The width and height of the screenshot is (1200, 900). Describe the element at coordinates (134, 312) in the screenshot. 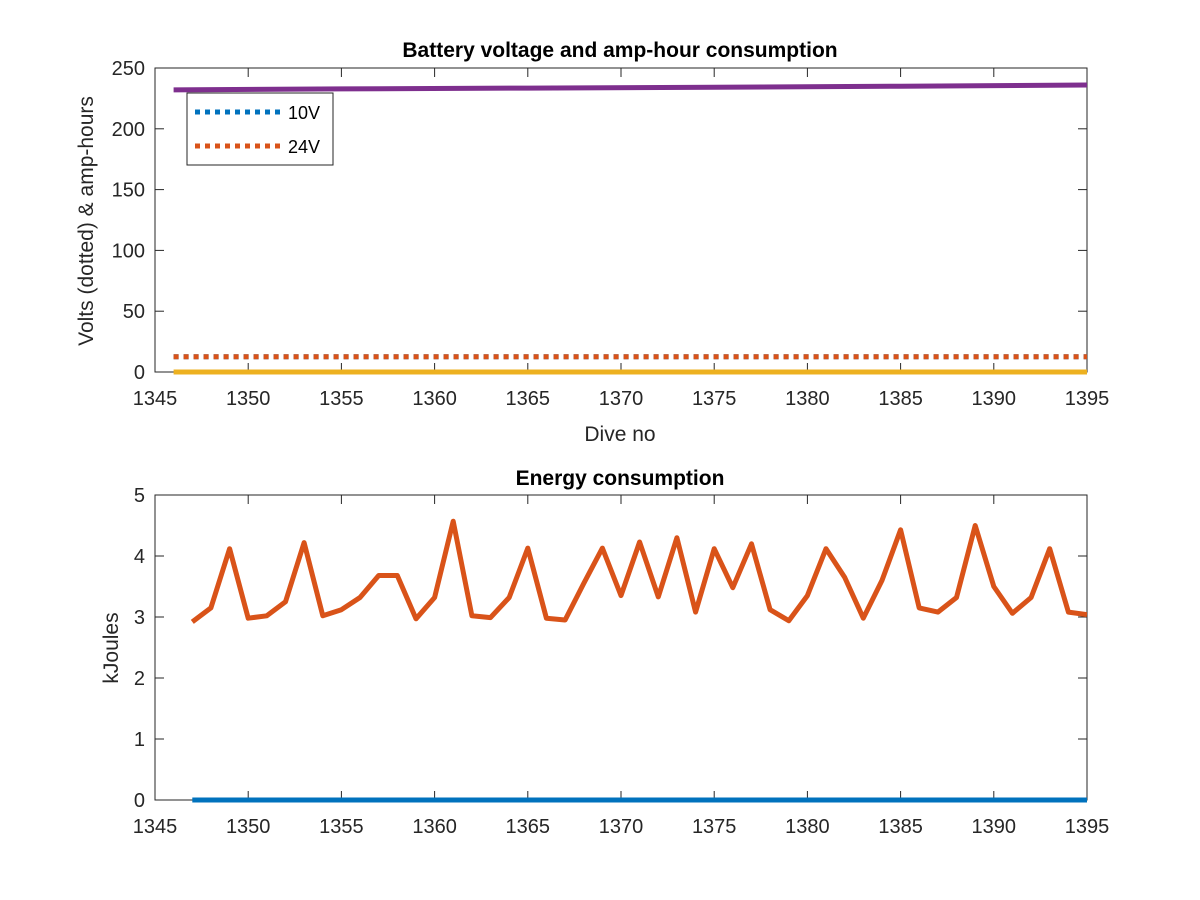

I see `y-tick-label: 50` at that location.